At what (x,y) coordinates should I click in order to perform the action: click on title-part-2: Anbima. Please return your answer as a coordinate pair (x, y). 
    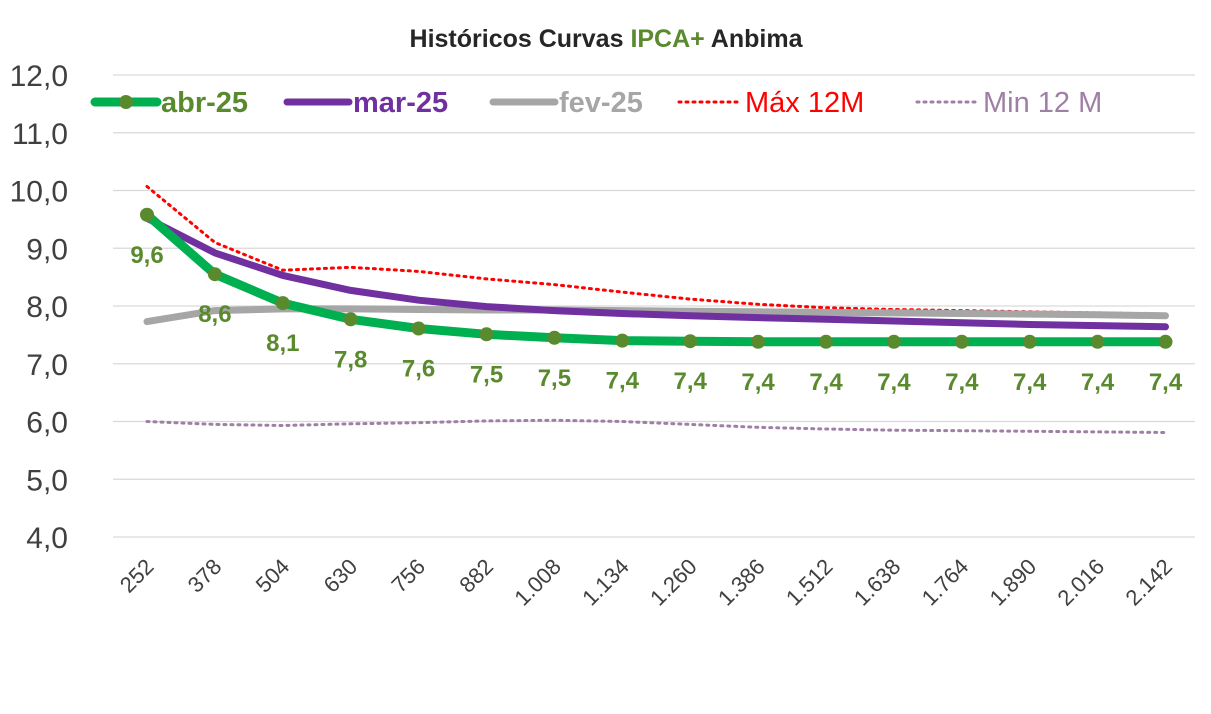
    Looking at the image, I should click on (754, 39).